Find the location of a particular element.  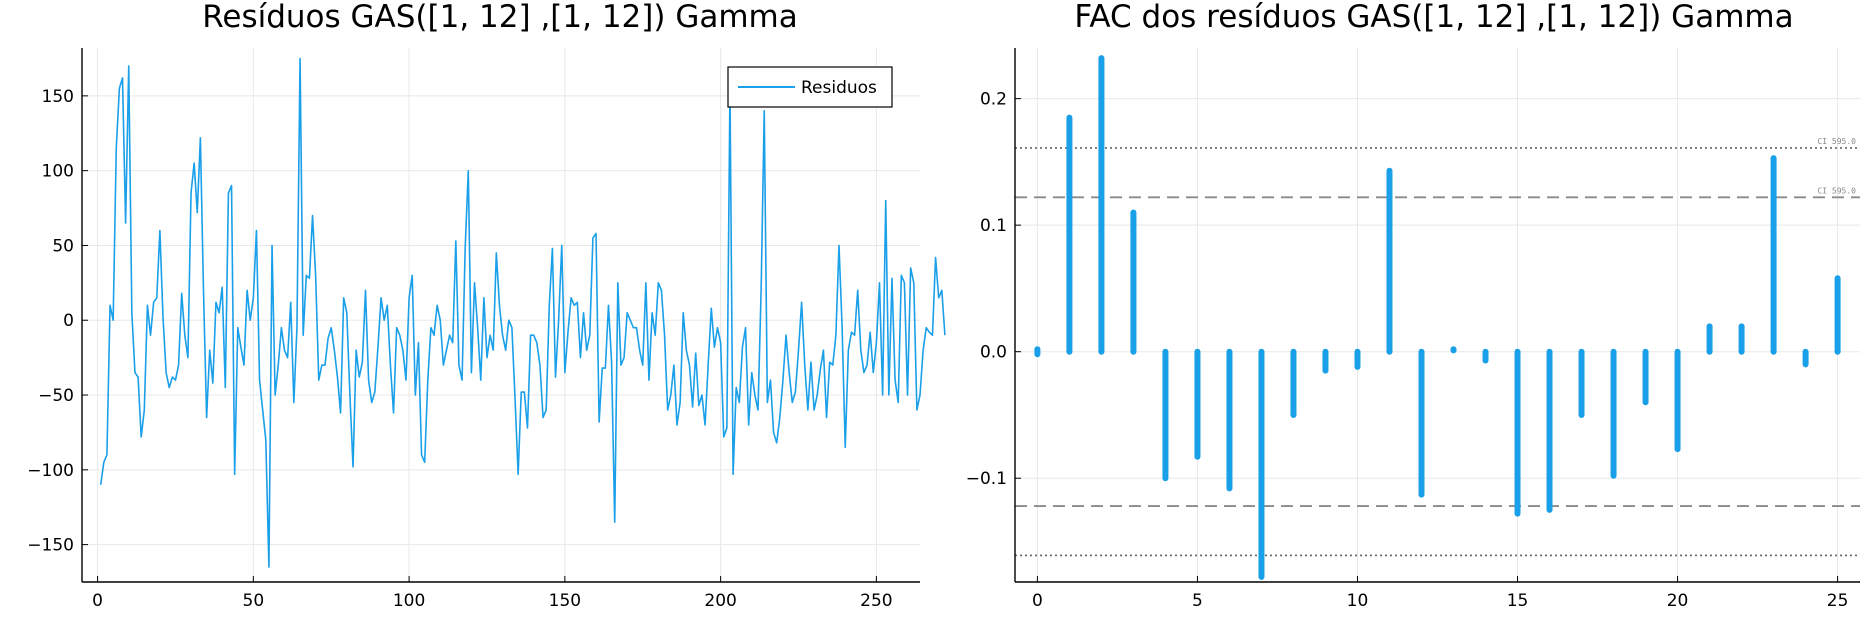

x-tick-label: 200 is located at coordinates (720, 601).